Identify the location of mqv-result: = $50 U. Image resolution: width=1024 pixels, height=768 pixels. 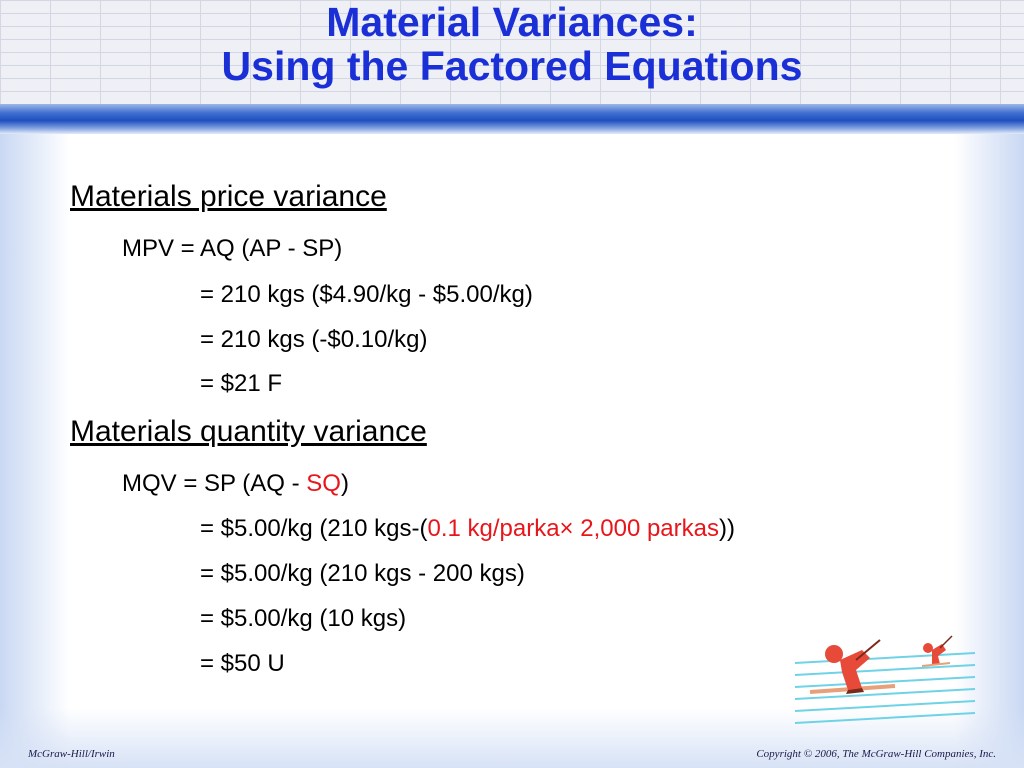
(242, 663).